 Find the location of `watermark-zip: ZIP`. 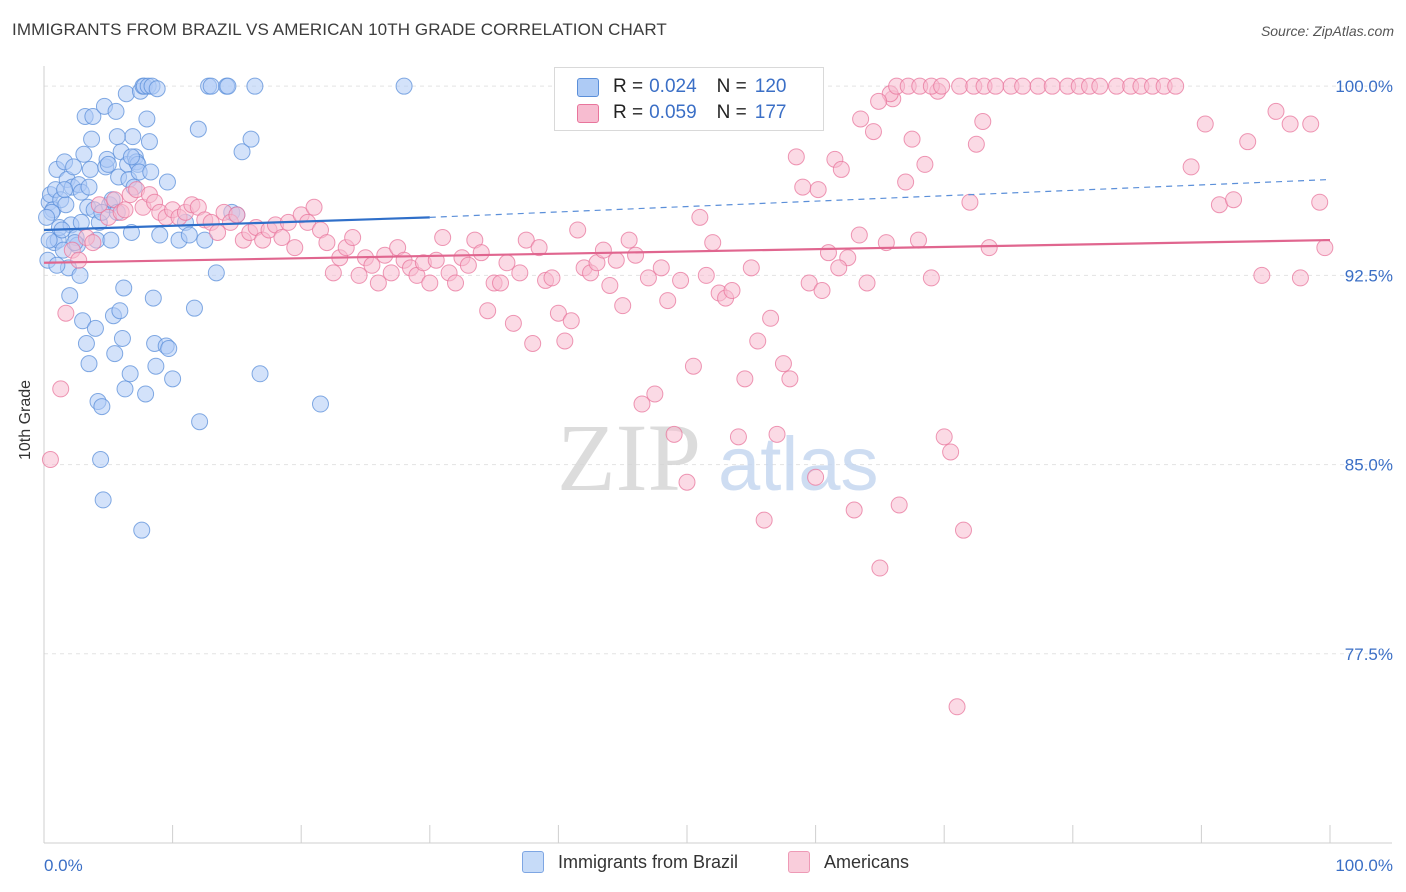

watermark-zip: ZIP is located at coordinates (629, 457).